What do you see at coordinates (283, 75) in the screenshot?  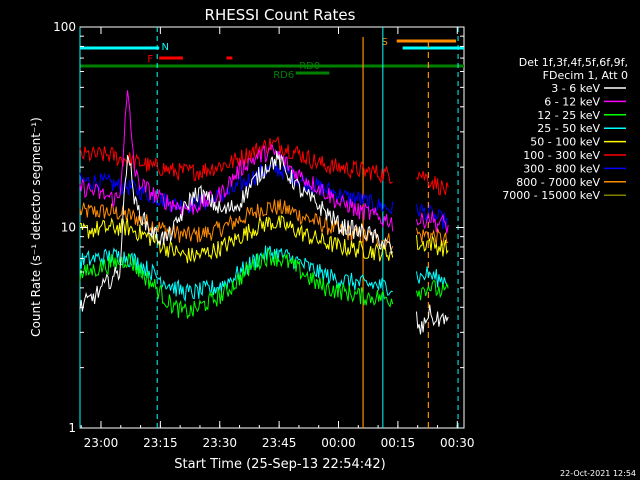 I see `flag-label-rd6: RD6` at bounding box center [283, 75].